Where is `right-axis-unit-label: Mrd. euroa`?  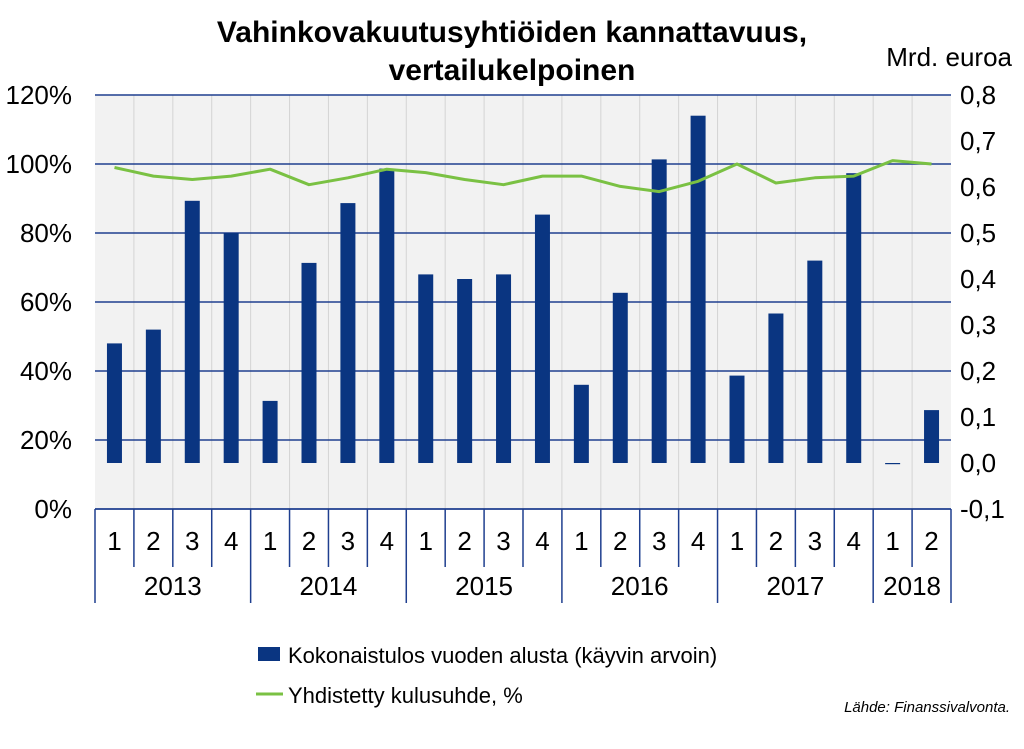
right-axis-unit-label: Mrd. euroa is located at coordinates (949, 57).